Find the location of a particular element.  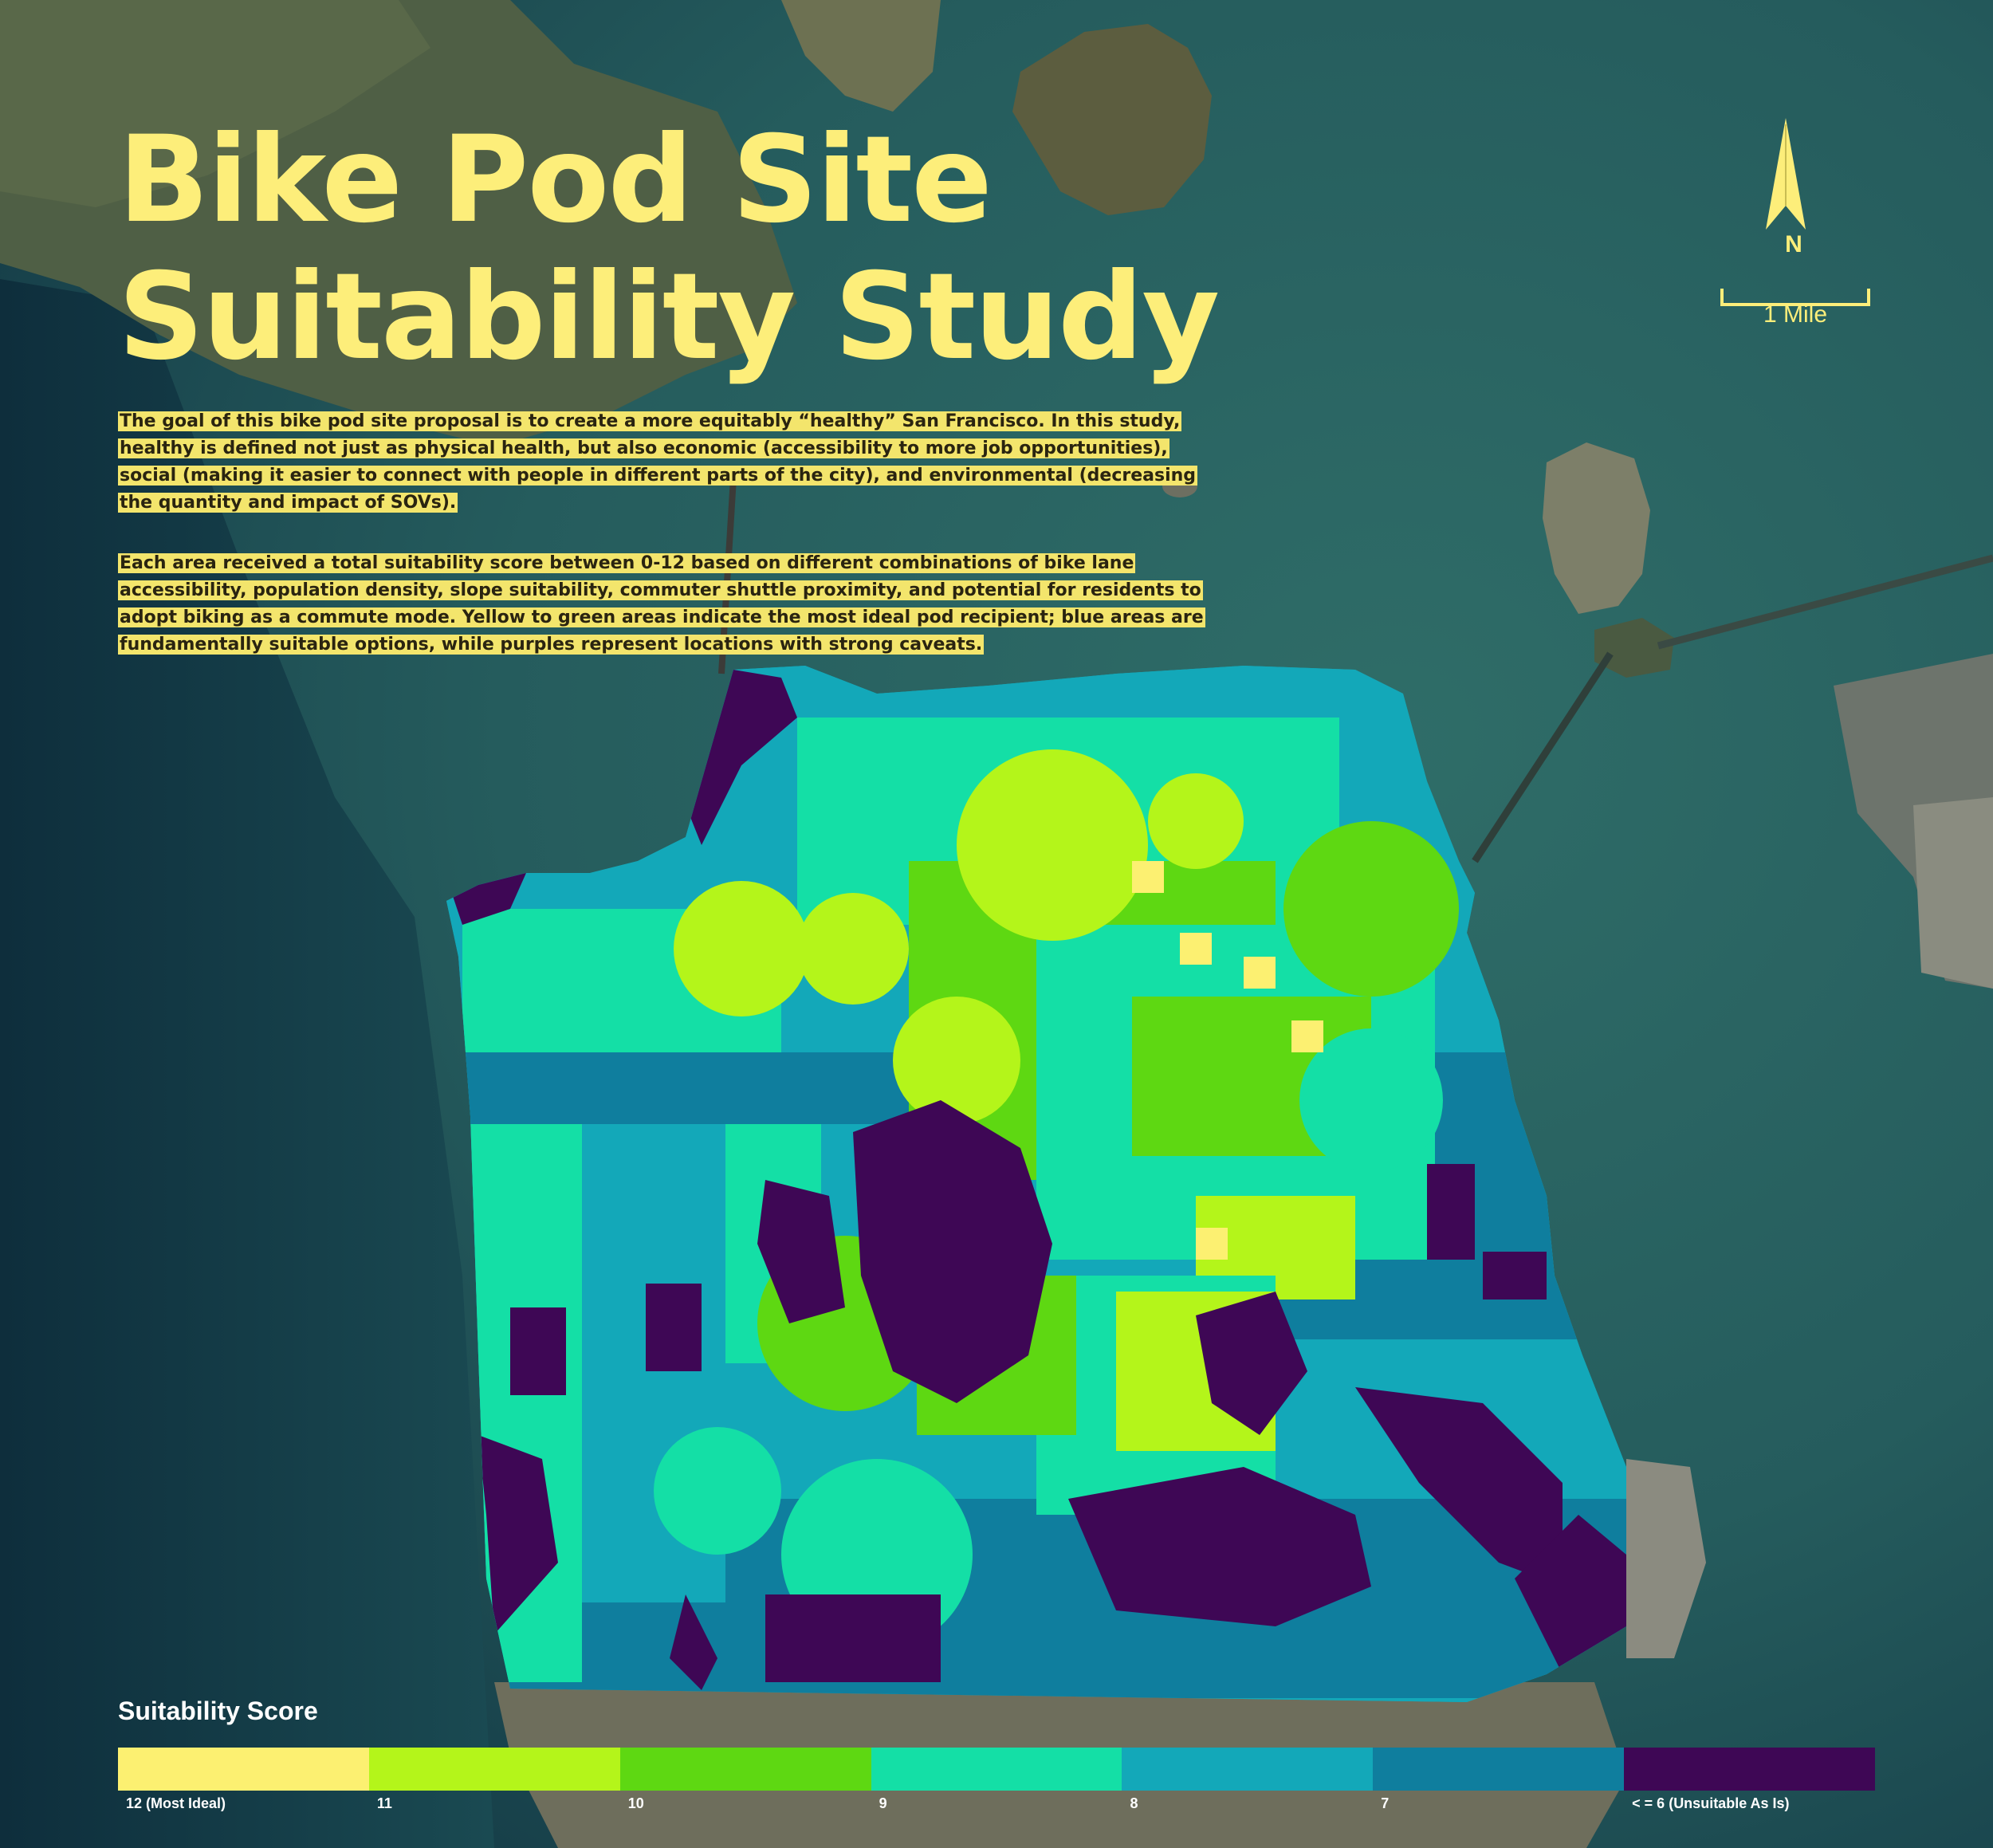

legend-title: Suitability Score is located at coordinates (218, 1711).